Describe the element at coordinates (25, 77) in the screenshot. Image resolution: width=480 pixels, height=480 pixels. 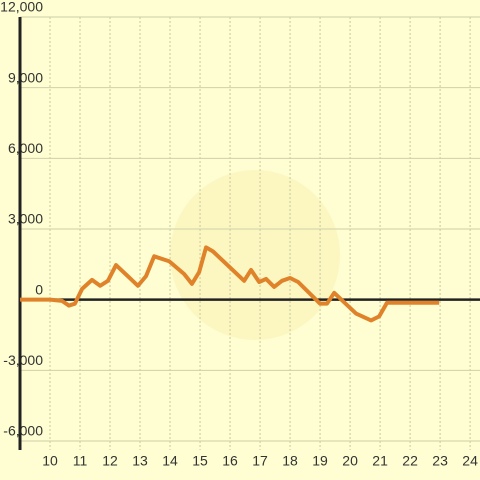
I see `y-tick-label: 9,000` at that location.